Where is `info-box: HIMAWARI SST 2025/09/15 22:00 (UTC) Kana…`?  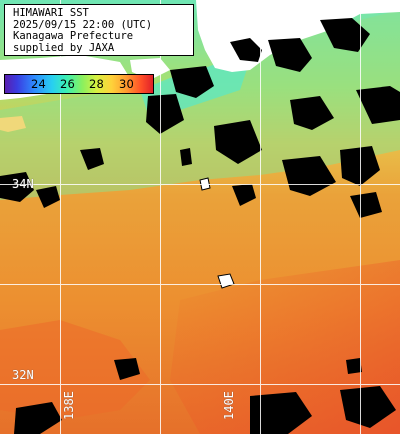
info-box: HIMAWARI SST 2025/09/15 22:00 (UTC) Kana… is located at coordinates (99, 30).